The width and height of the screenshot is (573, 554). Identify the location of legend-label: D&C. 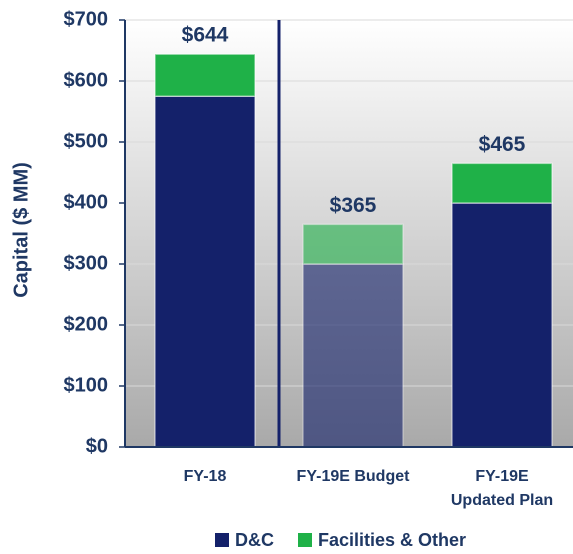
(254, 540).